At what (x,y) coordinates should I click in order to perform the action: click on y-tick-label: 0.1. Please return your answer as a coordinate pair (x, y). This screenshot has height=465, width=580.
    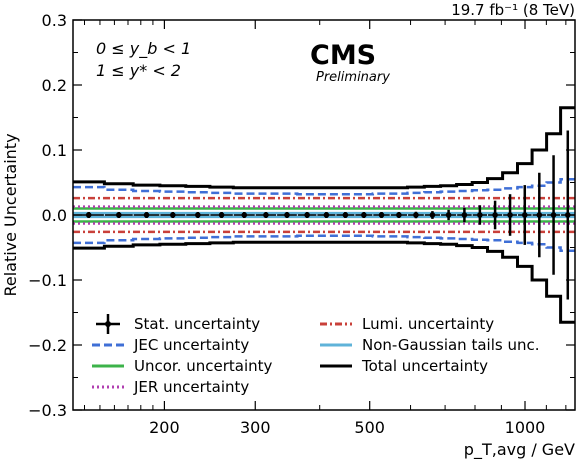
    Looking at the image, I should click on (54, 150).